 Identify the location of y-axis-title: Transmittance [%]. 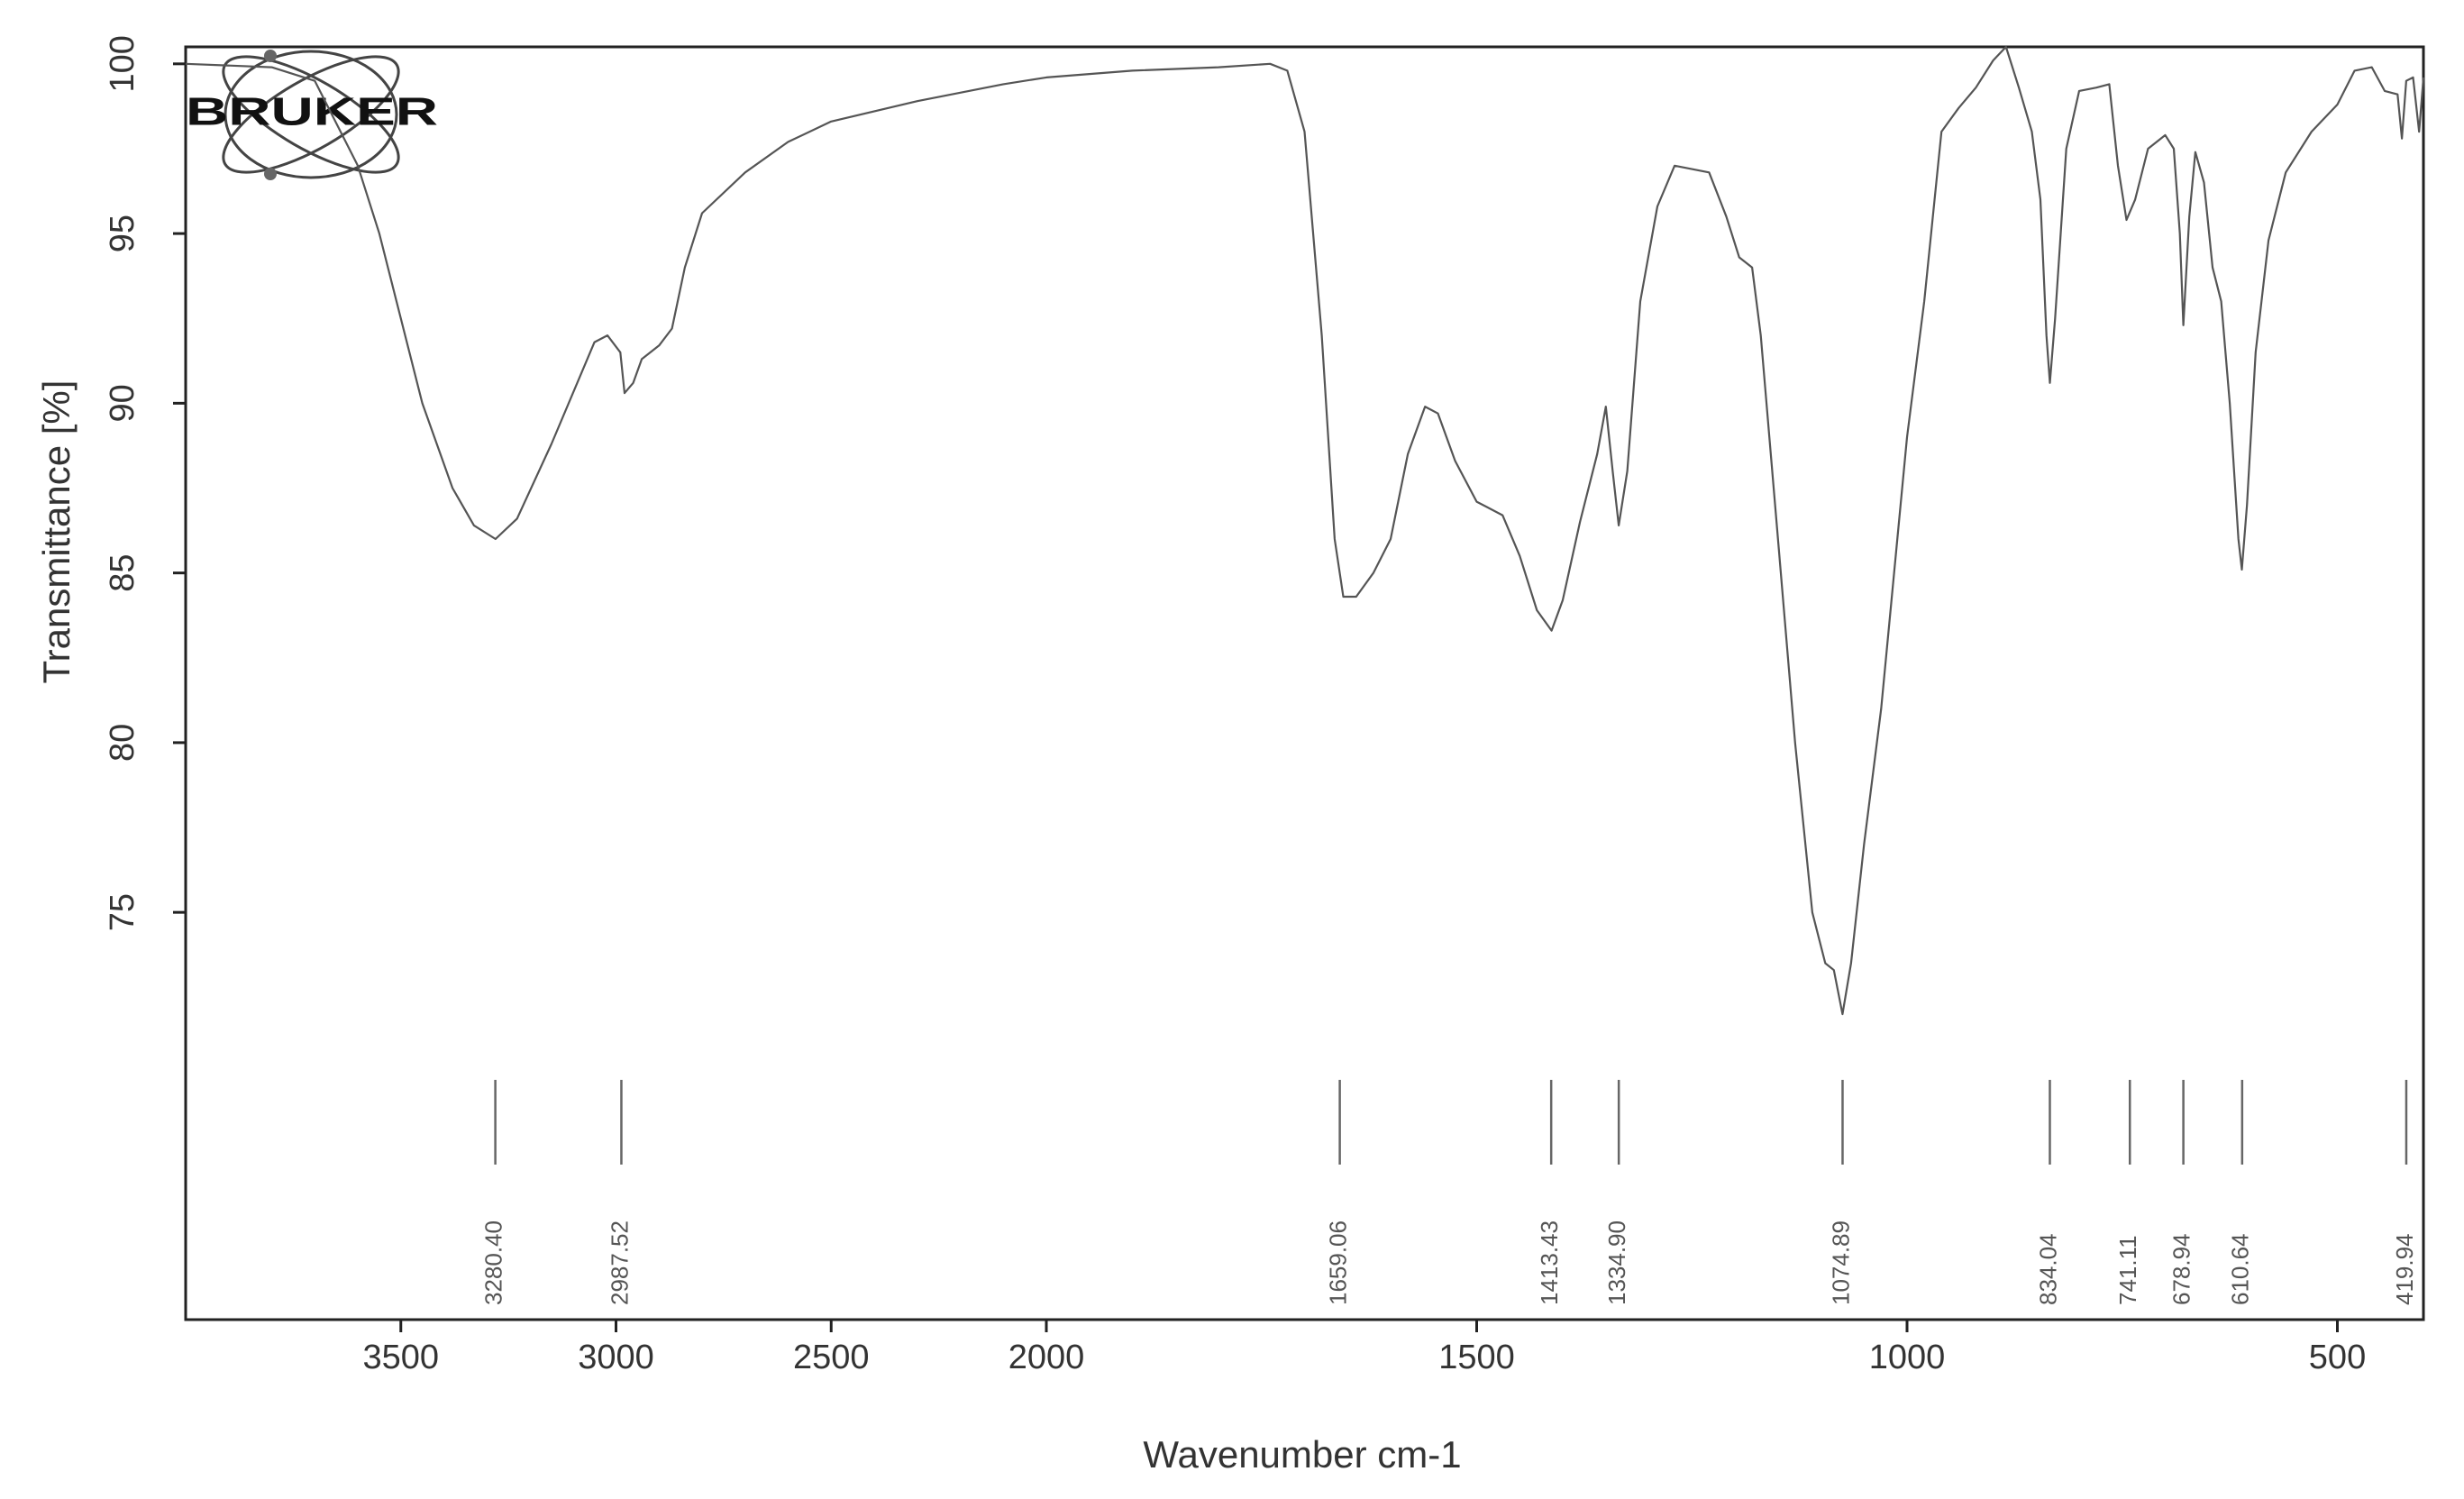
(56, 532).